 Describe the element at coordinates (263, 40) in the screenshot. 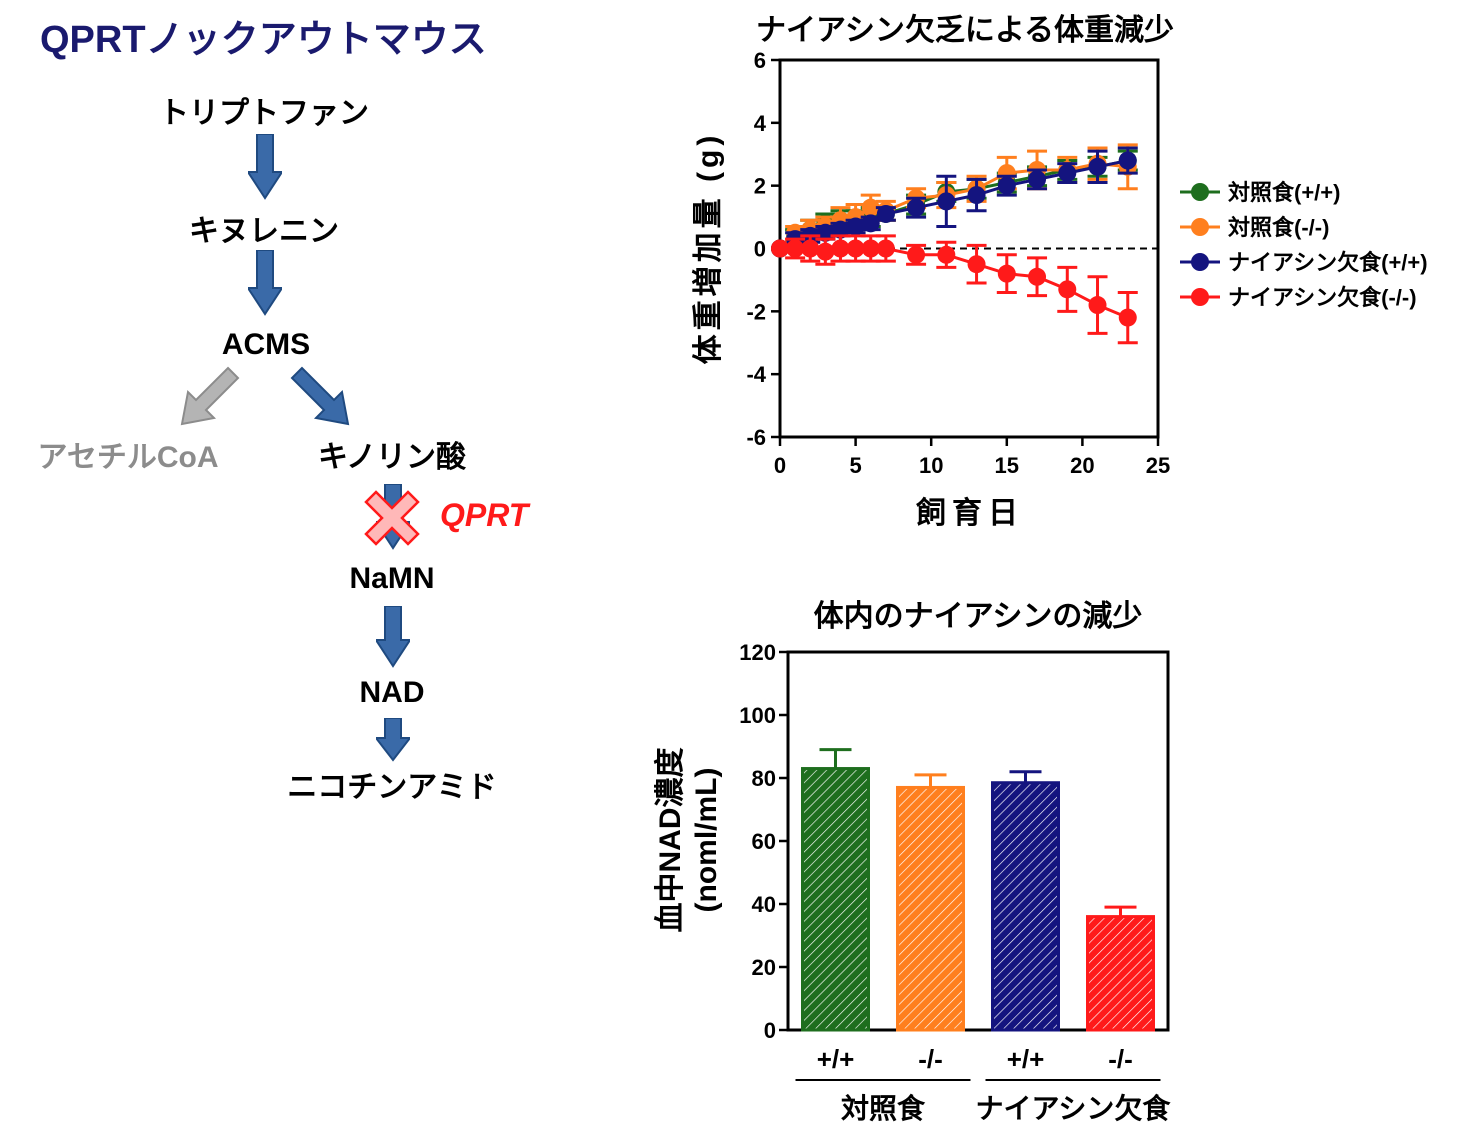

I see `page-title: QPRTノックアウトマウス` at that location.